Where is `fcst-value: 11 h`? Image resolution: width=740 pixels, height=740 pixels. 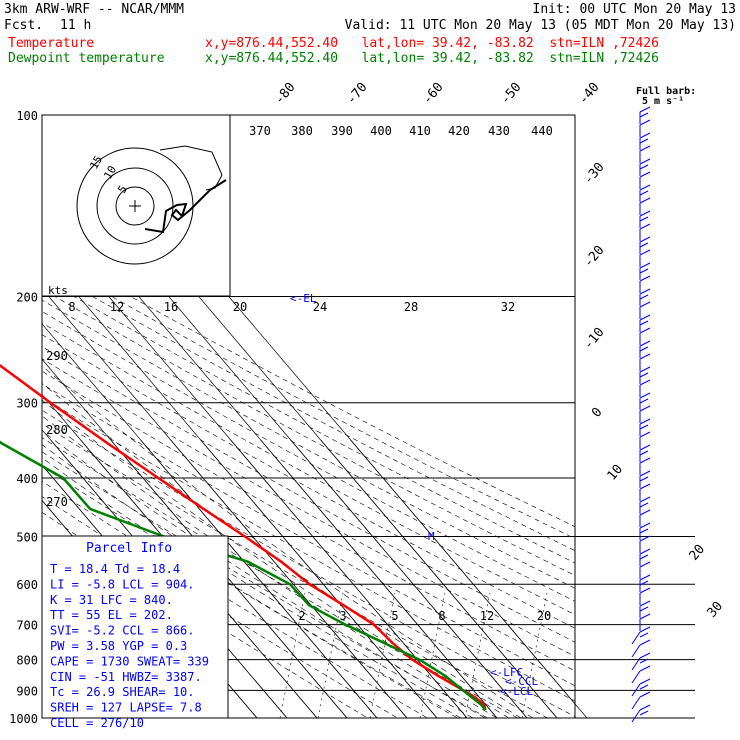
fcst-value: 11 h is located at coordinates (76, 25).